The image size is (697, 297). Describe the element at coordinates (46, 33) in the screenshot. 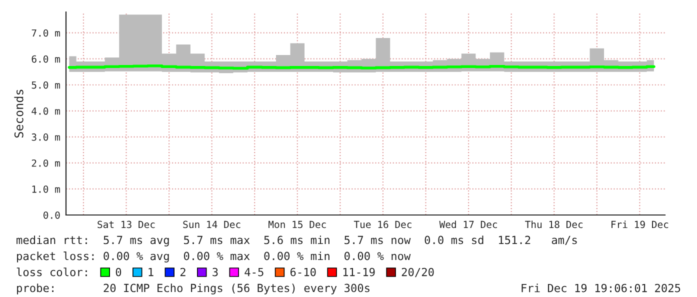

I see `y-tick-label: 7.0 m` at that location.